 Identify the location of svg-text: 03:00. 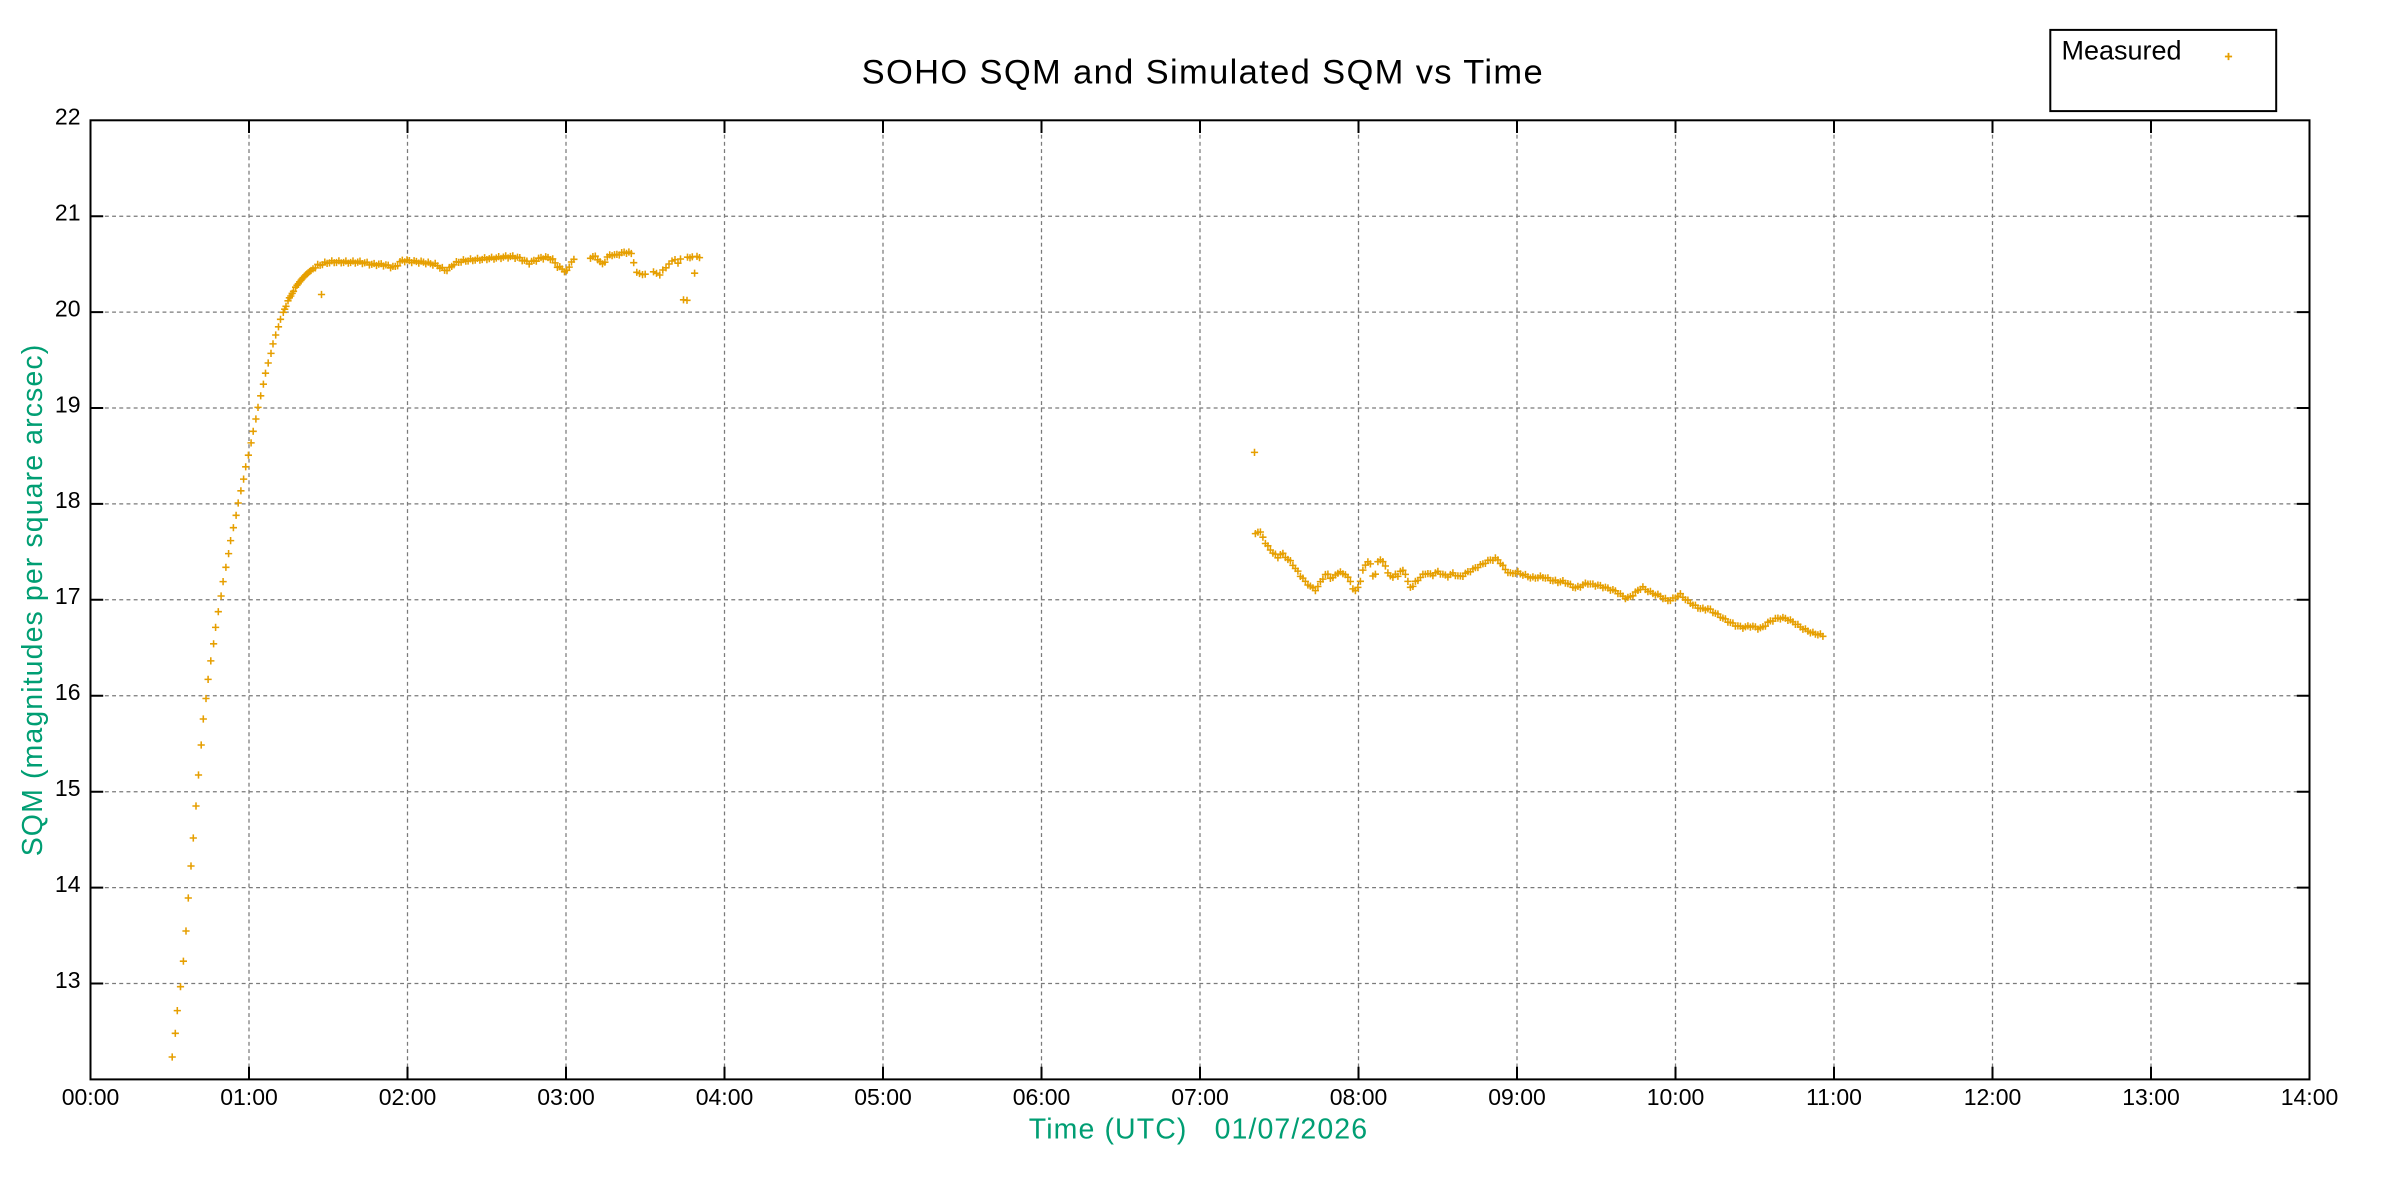
(566, 1097).